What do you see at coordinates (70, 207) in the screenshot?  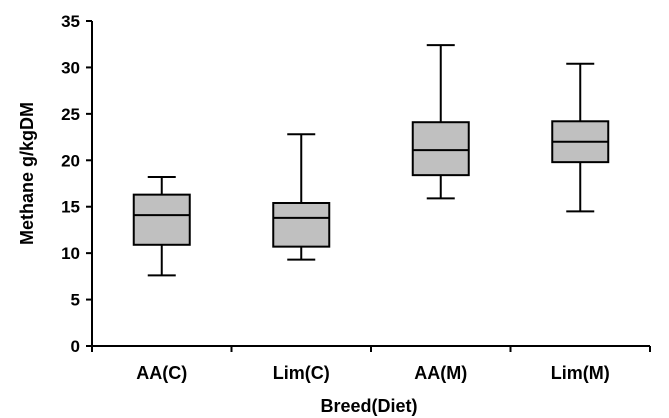 I see `y-tick-label: 15` at bounding box center [70, 207].